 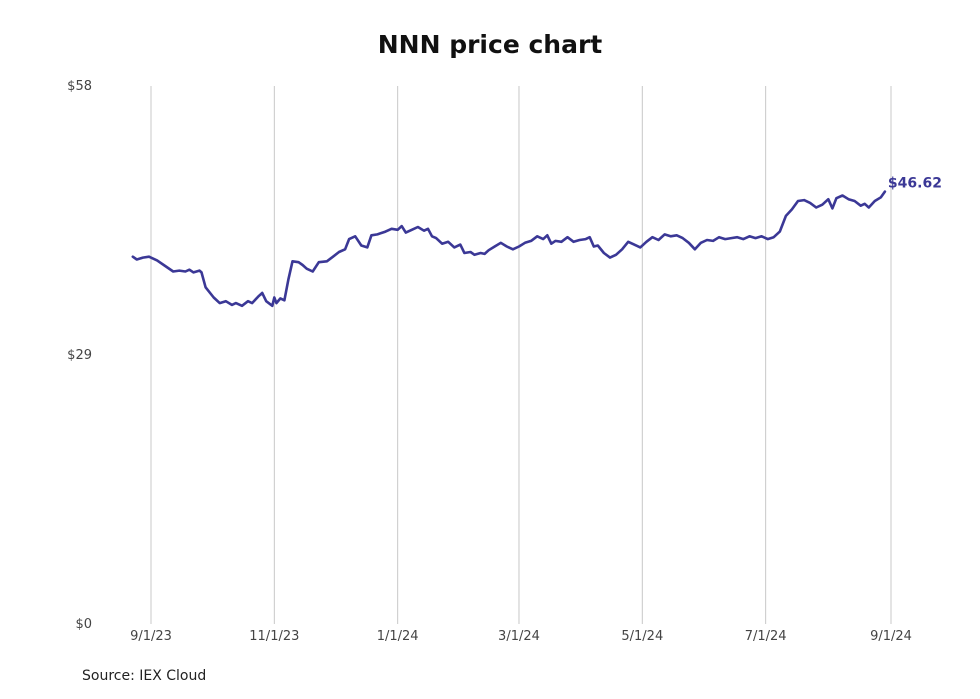 I want to click on chart-title: NNN price chart, so click(x=490, y=44).